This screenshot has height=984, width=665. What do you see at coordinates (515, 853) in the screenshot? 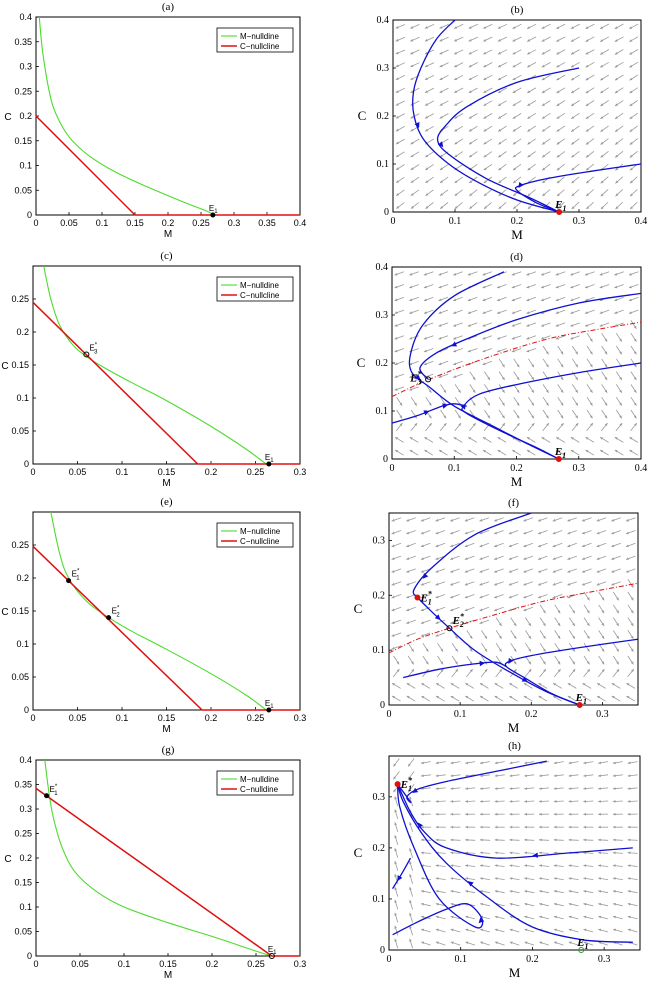
I see `vector-field` at bounding box center [515, 853].